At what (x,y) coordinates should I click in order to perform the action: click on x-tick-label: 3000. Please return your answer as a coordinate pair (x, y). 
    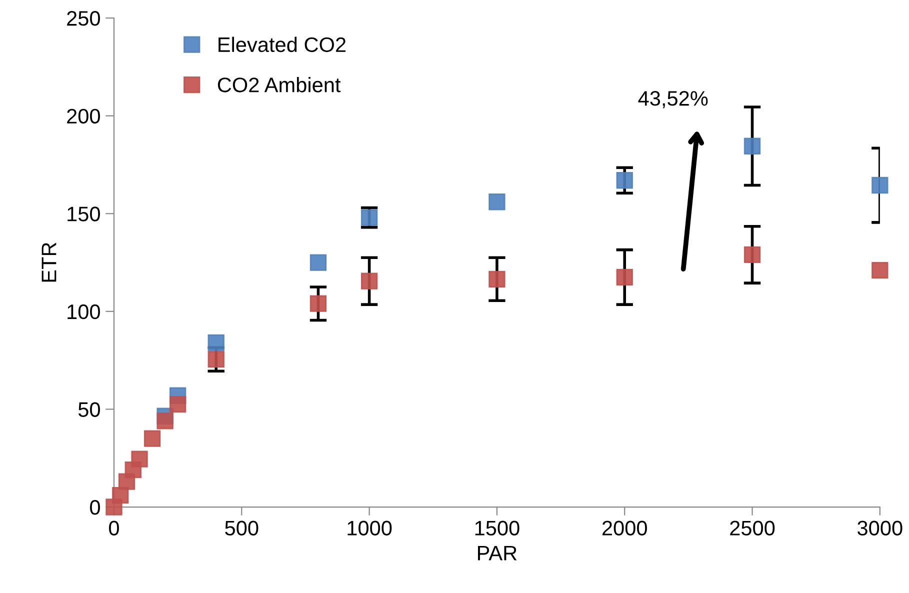
    Looking at the image, I should click on (880, 528).